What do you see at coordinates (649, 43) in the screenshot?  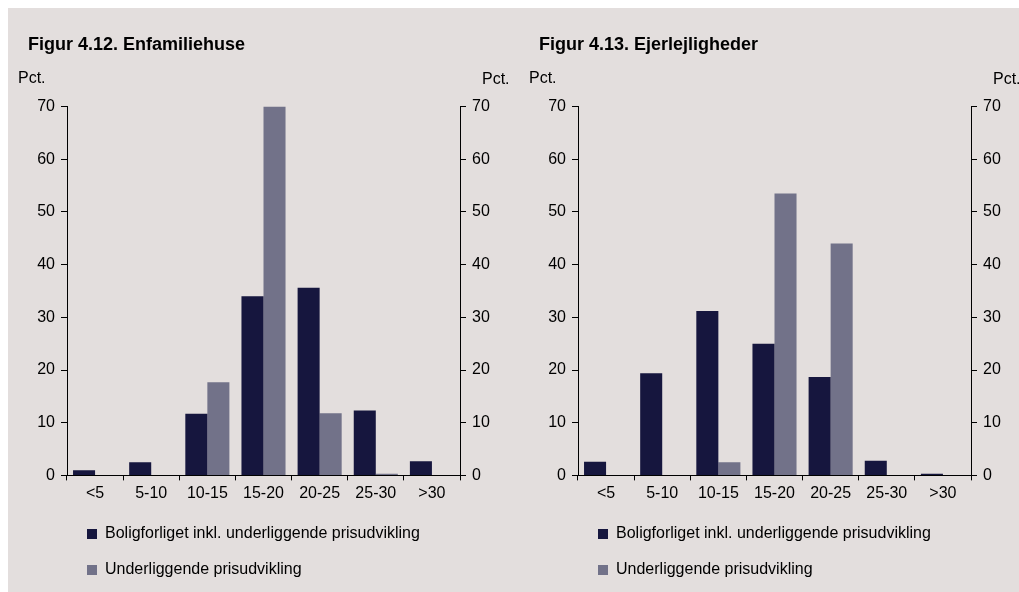 I see `chart-title: Figur 4.13. Ejerlejligheder` at bounding box center [649, 43].